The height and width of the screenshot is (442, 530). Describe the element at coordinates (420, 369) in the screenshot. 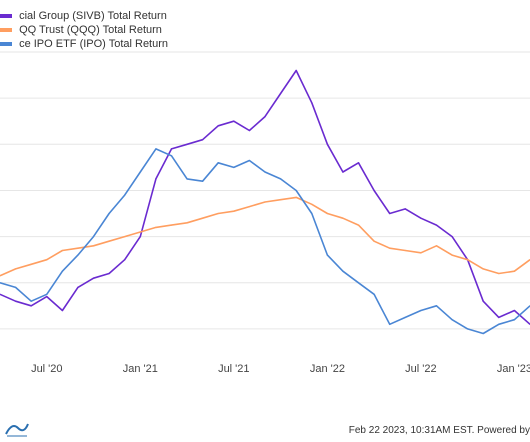

I see `x-tick-label: Jul '22` at that location.